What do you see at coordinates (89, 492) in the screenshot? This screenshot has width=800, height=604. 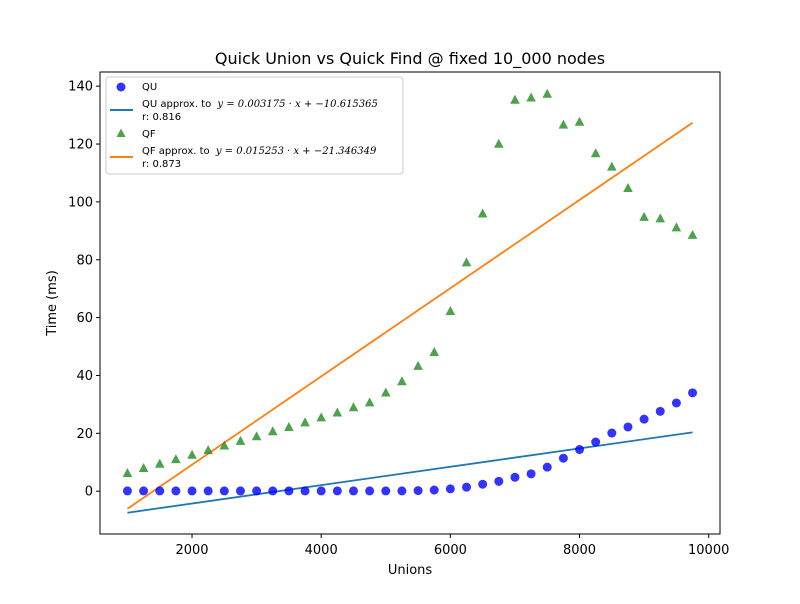 I see `y-tick-label: 0` at bounding box center [89, 492].